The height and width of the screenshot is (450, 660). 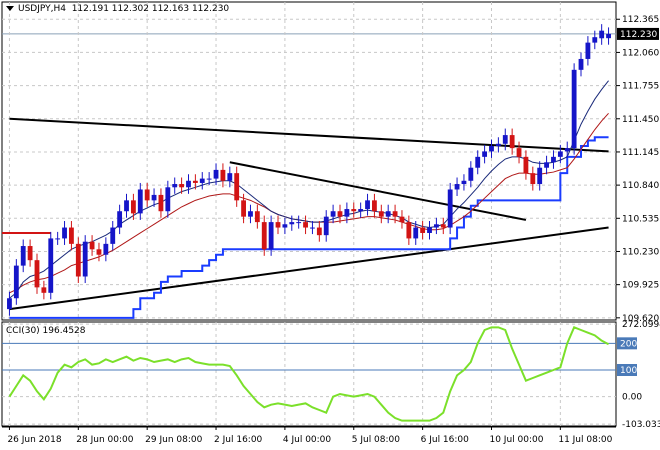 I want to click on dropdown-triangle-icon, so click(x=10, y=8).